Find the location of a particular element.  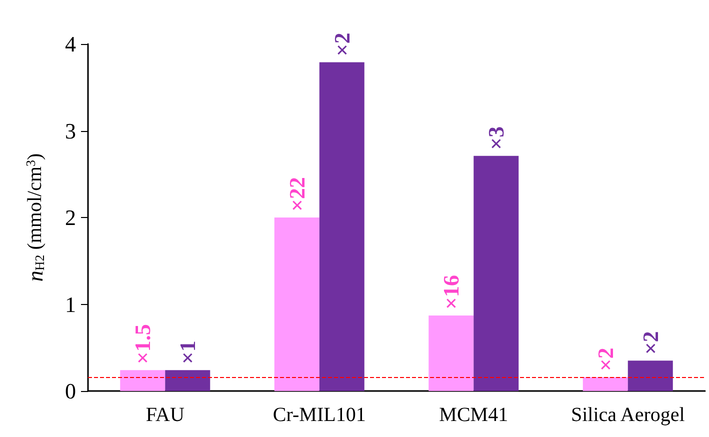

annotation: ×16 is located at coordinates (451, 292).